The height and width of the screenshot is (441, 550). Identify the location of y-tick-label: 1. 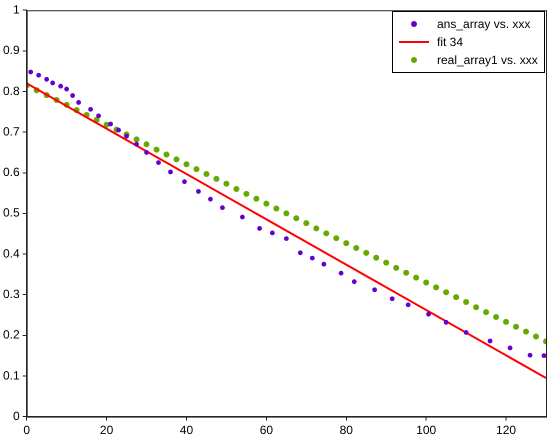
(16, 9).